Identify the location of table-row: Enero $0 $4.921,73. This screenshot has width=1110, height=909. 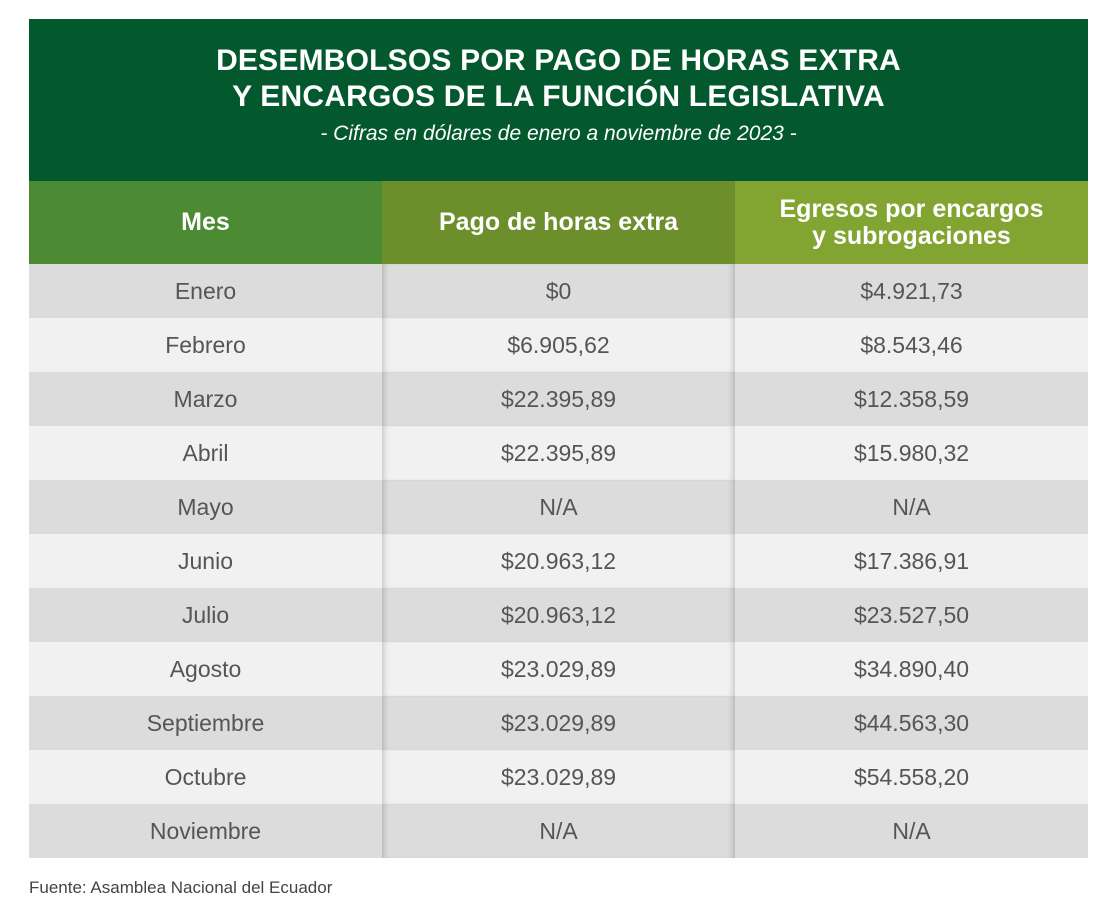
(558, 291).